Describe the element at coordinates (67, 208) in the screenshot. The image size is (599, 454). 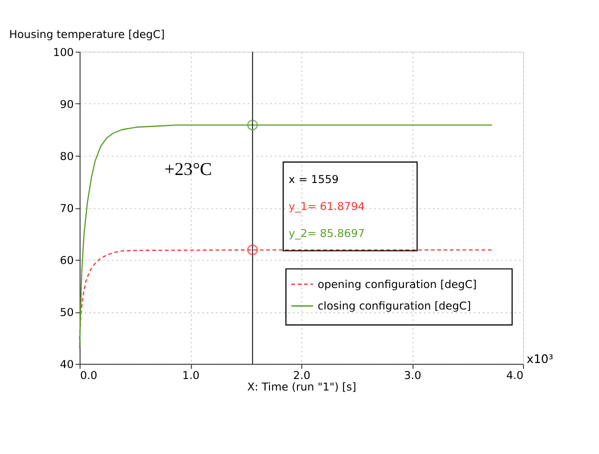
I see `y-tick-label: 70` at that location.